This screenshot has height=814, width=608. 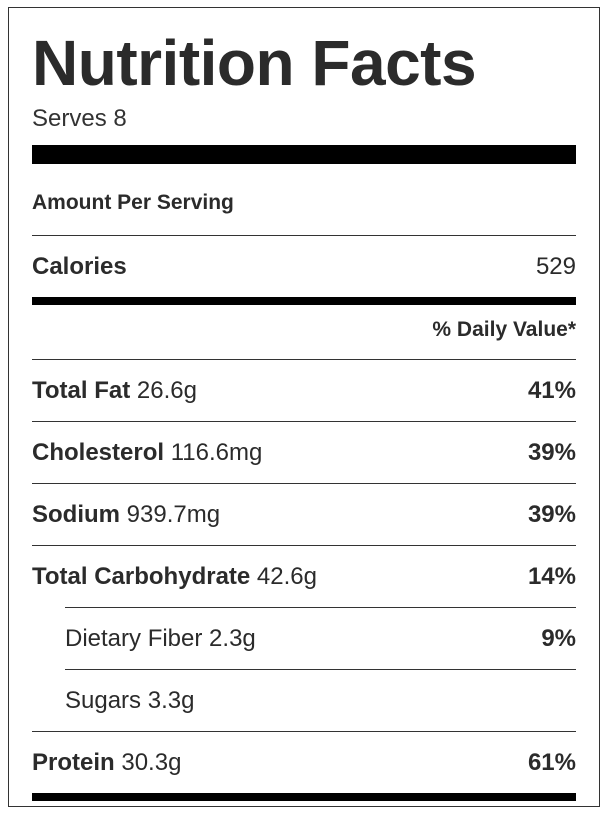 I want to click on nutrient-amount: 42.6g, so click(x=286, y=576).